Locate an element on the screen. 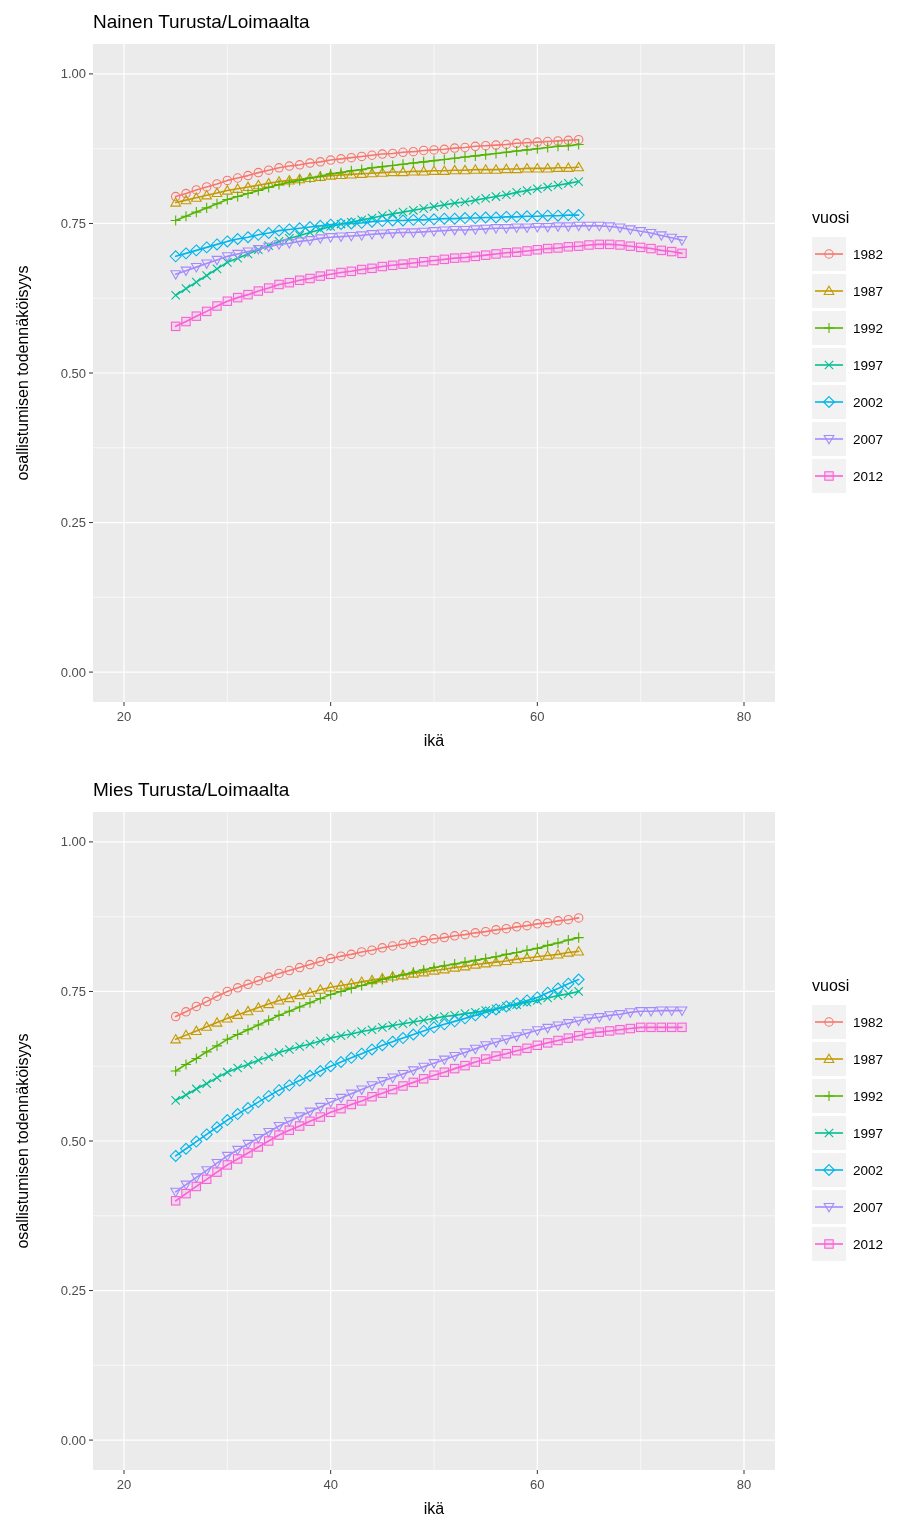 The width and height of the screenshot is (901, 1531). y-axis-title: osallistumisen todennäköisyys is located at coordinates (22, 373).